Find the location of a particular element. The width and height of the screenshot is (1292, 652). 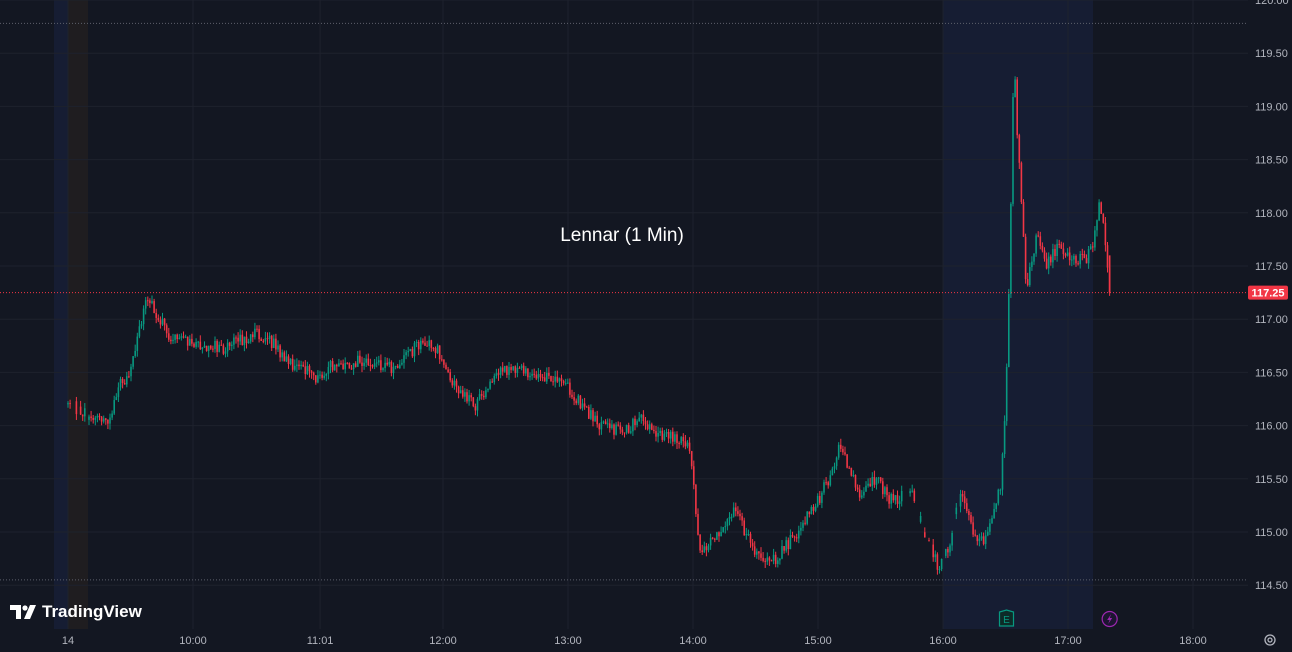

x-tick-label: 14 is located at coordinates (68, 641).